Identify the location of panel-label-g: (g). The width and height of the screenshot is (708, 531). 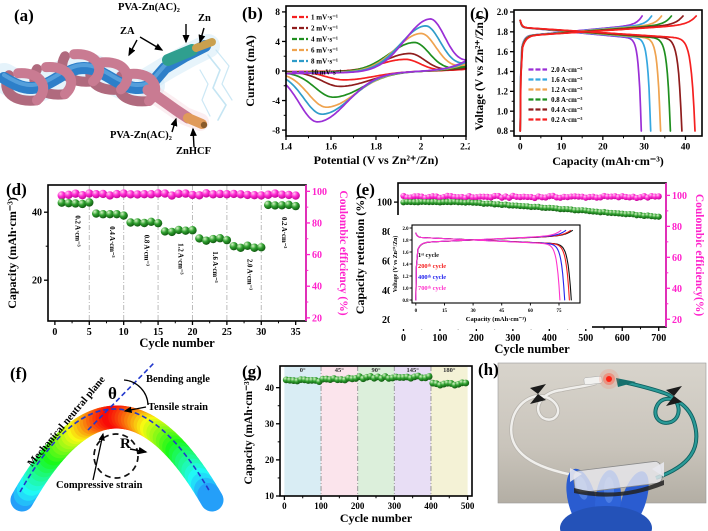
(252, 371).